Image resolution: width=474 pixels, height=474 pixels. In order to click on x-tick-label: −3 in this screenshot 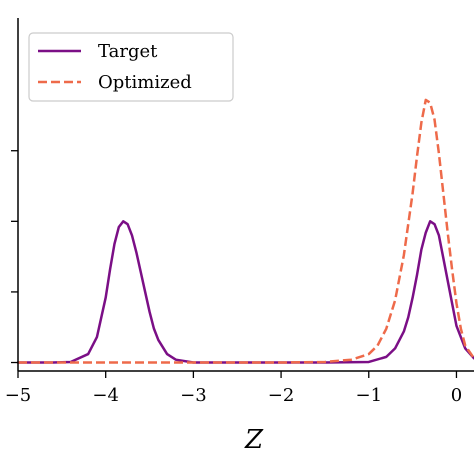, I will do `click(193, 395)`.